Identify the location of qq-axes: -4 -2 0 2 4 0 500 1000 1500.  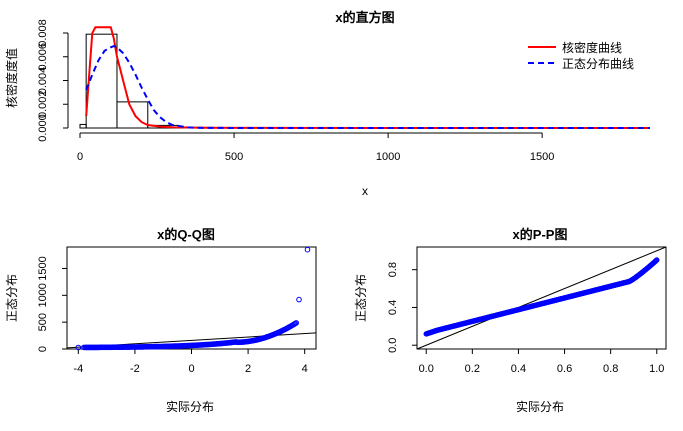
(177, 315).